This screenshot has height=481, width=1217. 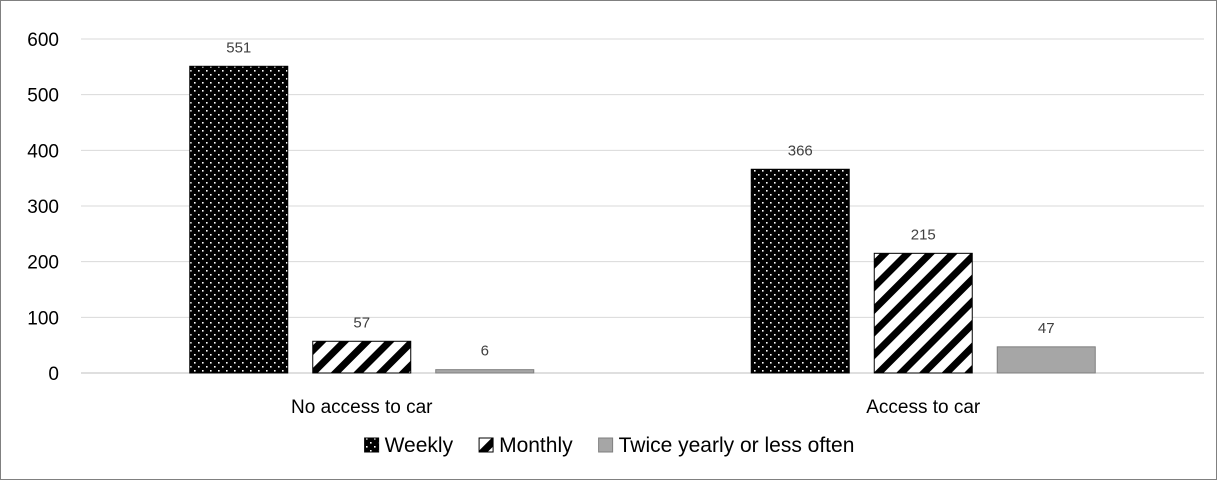 What do you see at coordinates (923, 407) in the screenshot?
I see `category-label: Access to car` at bounding box center [923, 407].